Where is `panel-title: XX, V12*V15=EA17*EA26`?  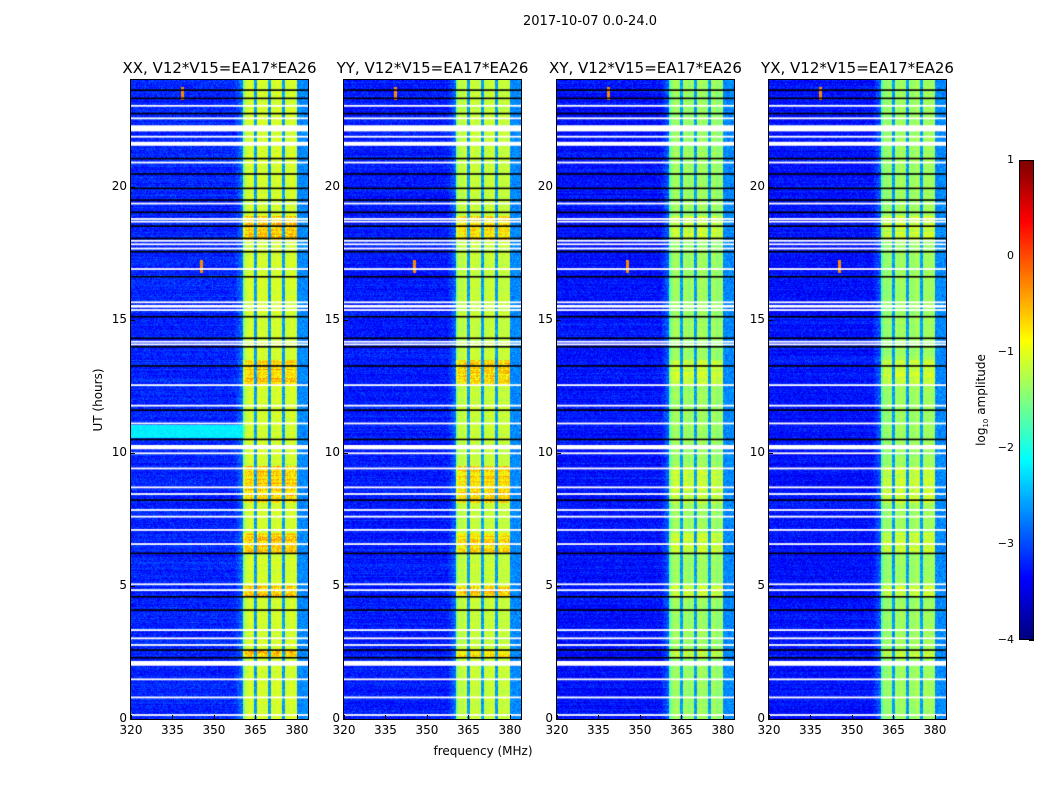 panel-title: XX, V12*V15=EA17*EA26 is located at coordinates (219, 68).